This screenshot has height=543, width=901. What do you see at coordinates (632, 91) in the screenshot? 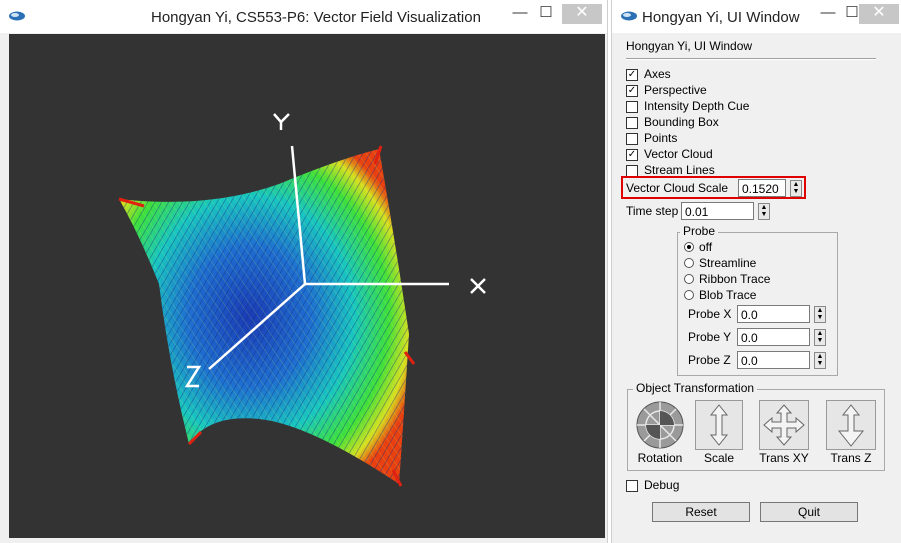
I see `perspective-check: ✓` at bounding box center [632, 91].